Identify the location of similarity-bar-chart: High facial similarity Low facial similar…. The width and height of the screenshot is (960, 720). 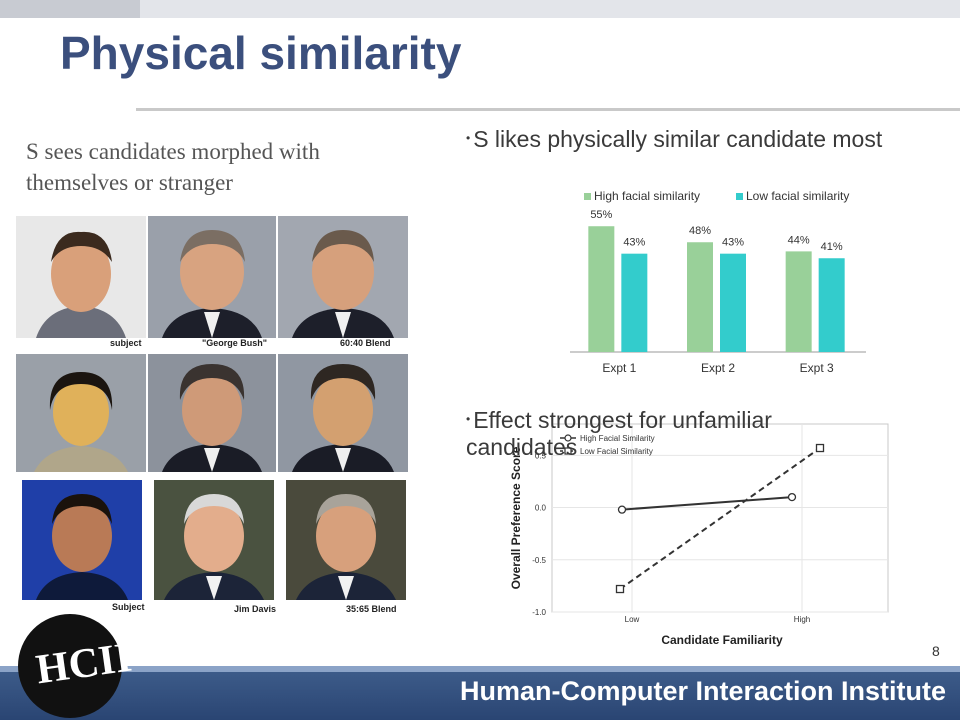
(718, 282).